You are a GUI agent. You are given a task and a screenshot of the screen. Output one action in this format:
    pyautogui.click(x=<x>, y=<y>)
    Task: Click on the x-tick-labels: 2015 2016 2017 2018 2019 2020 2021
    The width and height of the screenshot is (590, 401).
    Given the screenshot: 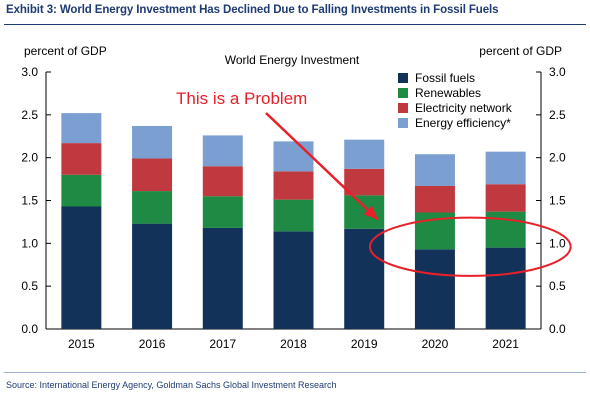 What is the action you would take?
    pyautogui.click(x=293, y=344)
    